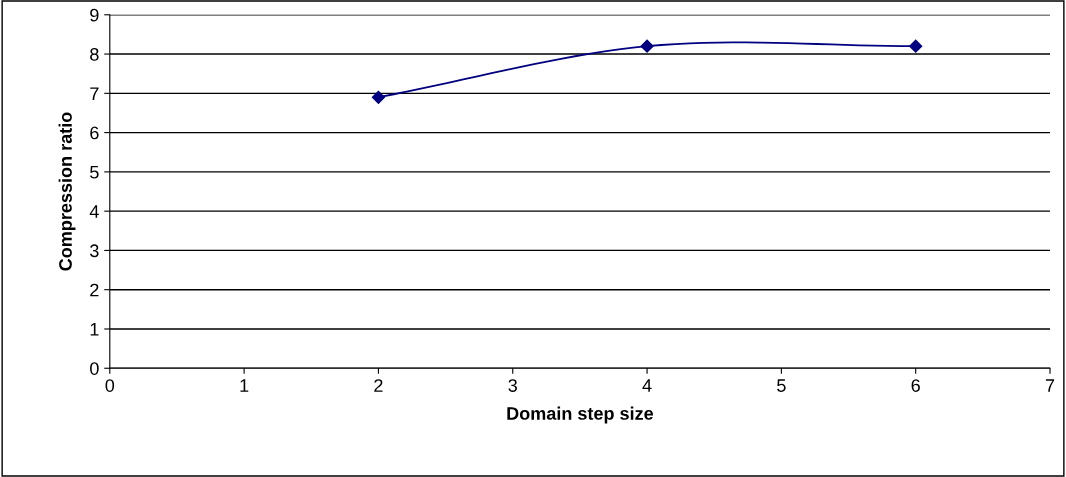 The height and width of the screenshot is (477, 1066). Describe the element at coordinates (94, 15) in the screenshot. I see `y-tick-label: 9` at that location.